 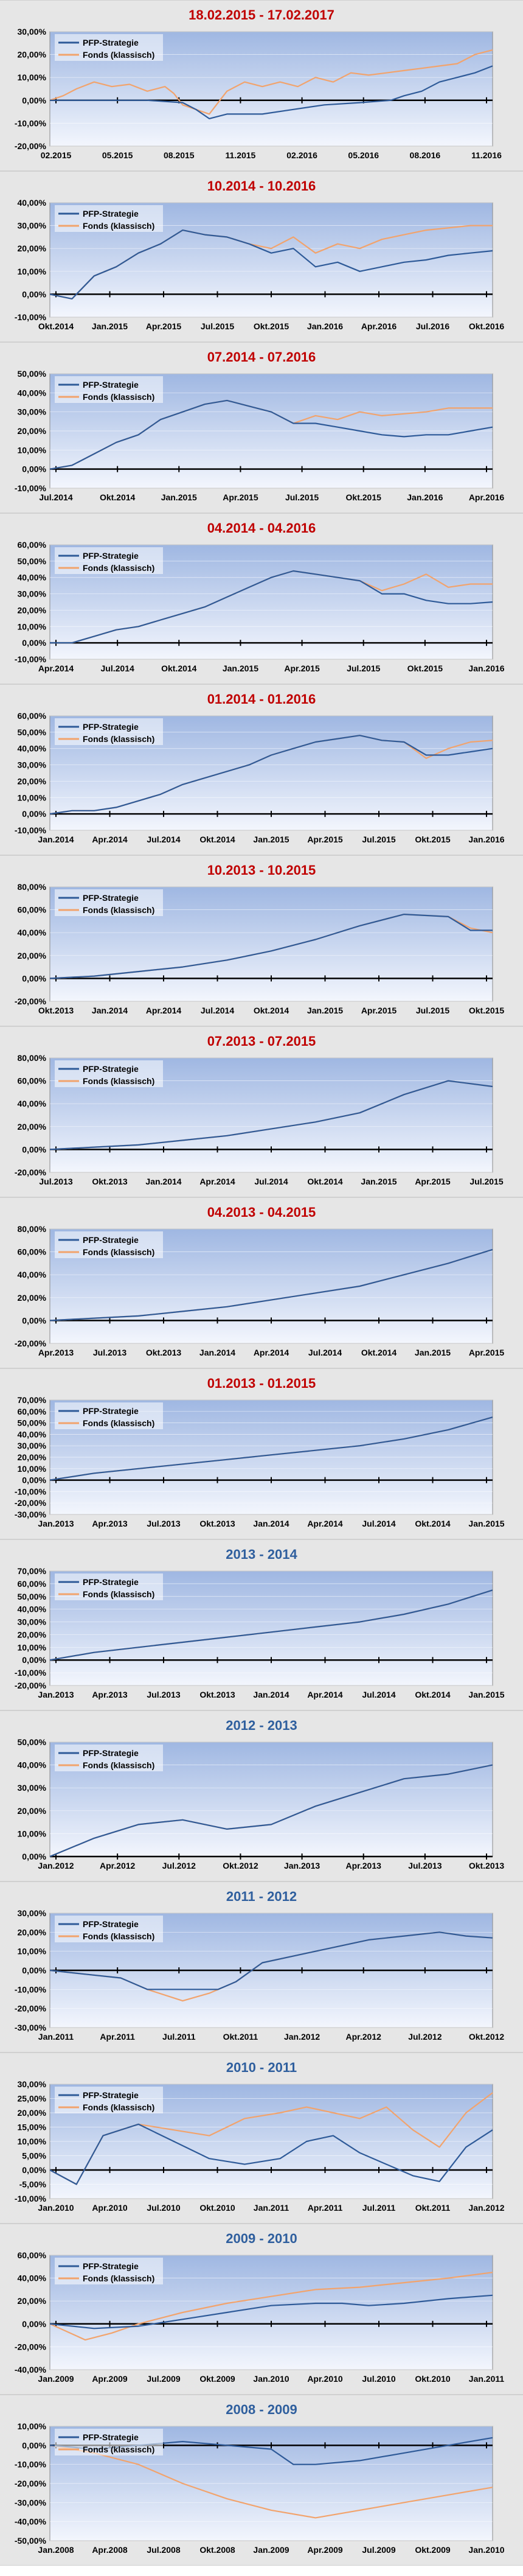 I want to click on y-tick-label: 70,00%, so click(x=33, y=1400).